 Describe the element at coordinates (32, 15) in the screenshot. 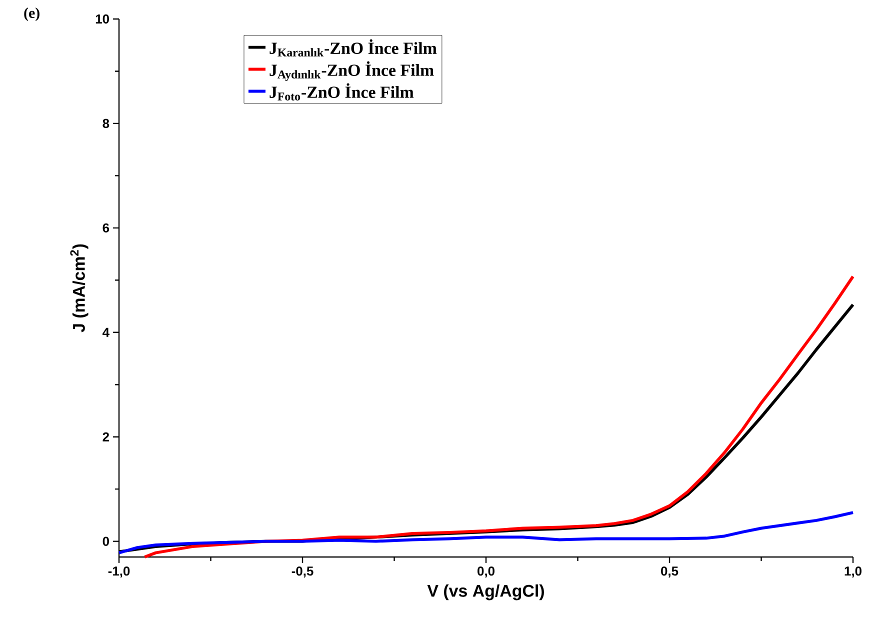

I see `text: (e)` at that location.